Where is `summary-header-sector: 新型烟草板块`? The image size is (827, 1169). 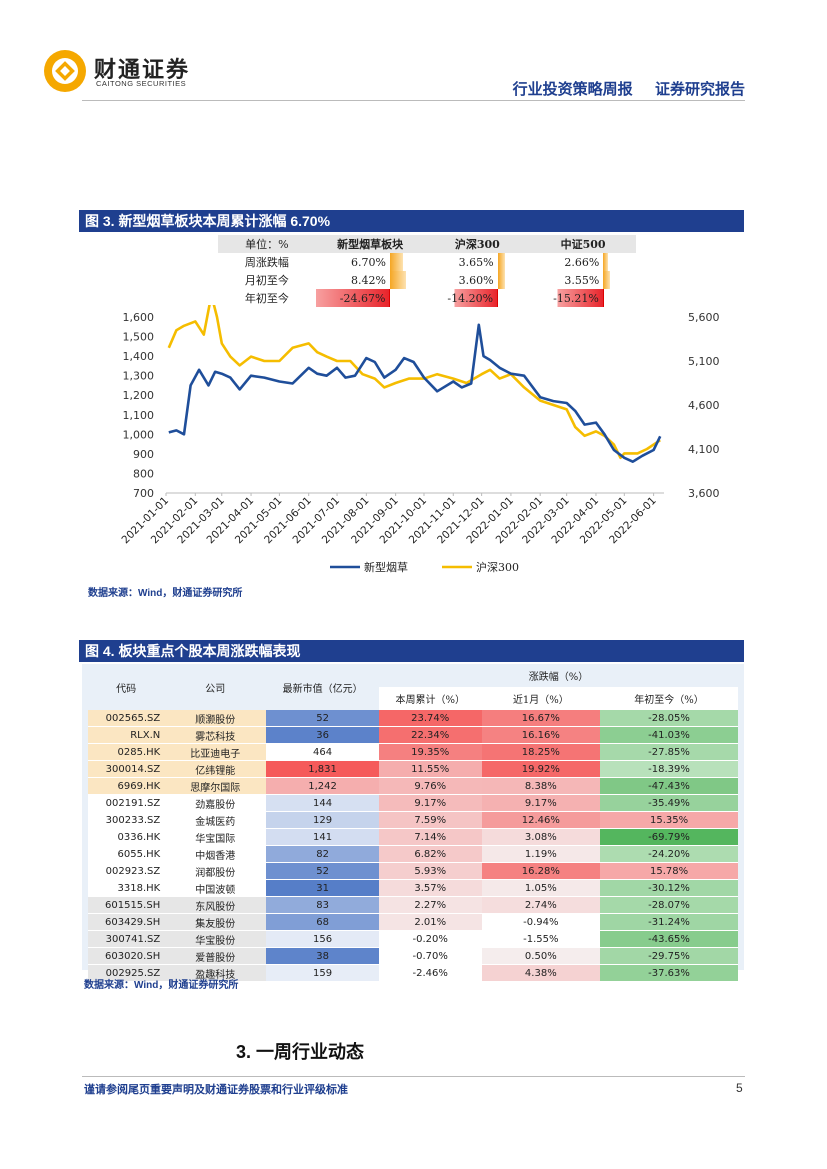
summary-header-sector: 新型烟草板块 is located at coordinates (370, 244).